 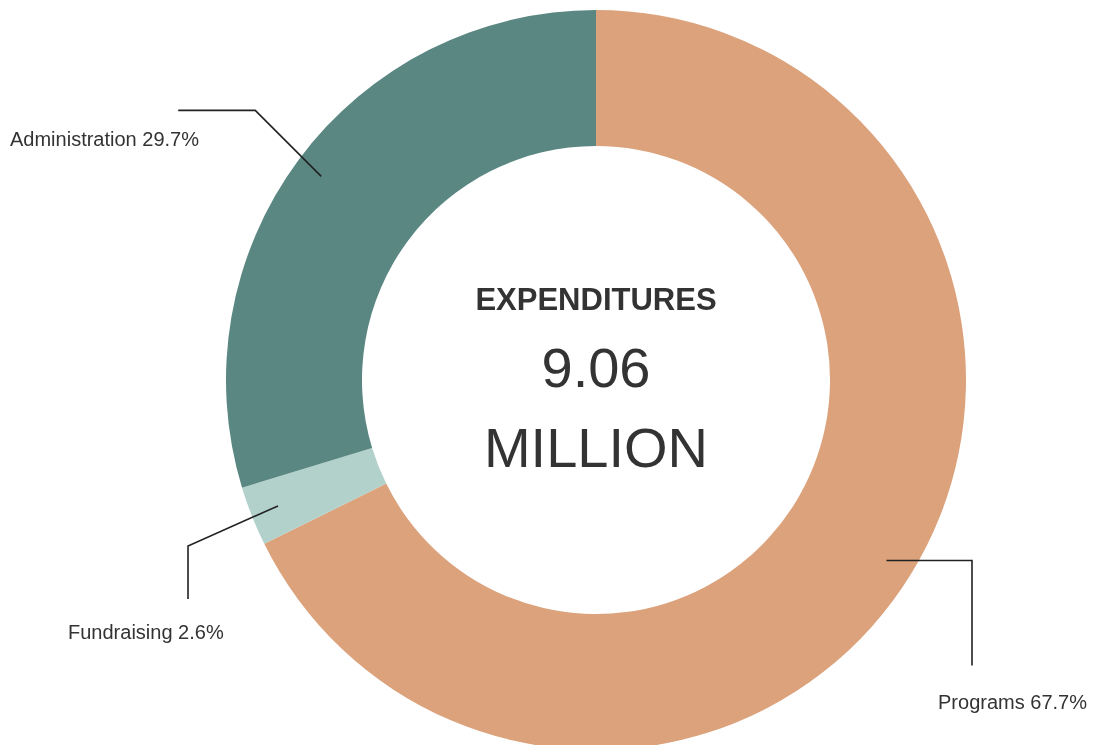 I want to click on text: MILLION, so click(x=596, y=447).